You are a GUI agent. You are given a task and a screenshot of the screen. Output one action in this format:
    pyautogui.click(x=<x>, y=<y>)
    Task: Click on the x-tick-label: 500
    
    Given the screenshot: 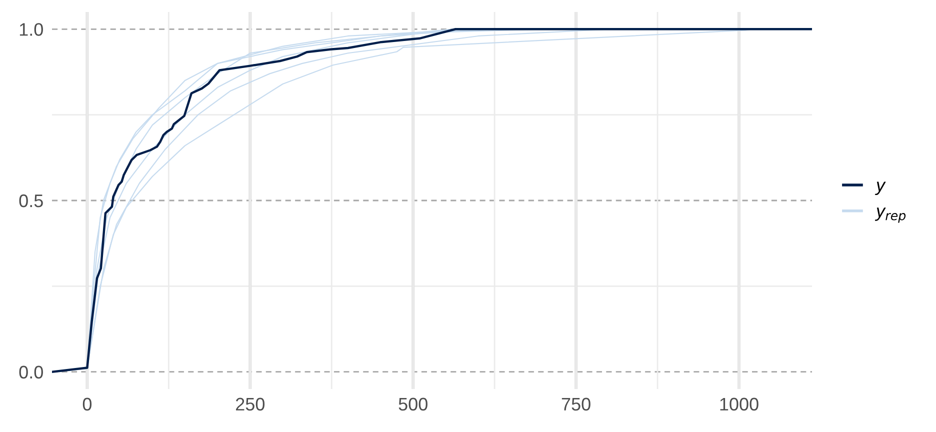 What is the action you would take?
    pyautogui.click(x=413, y=404)
    